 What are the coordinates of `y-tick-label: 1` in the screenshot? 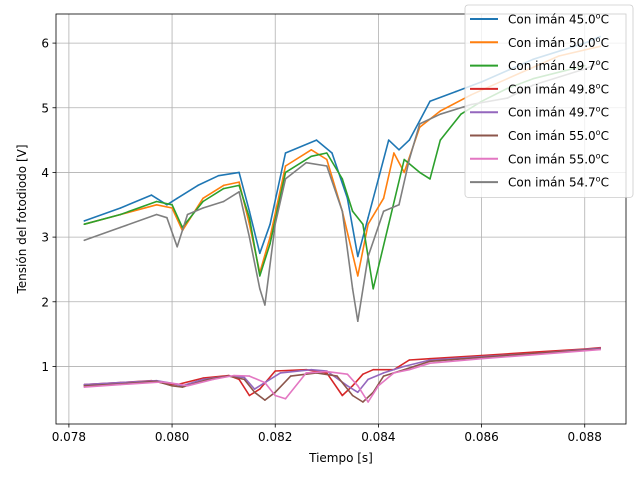 It's located at (45, 367).